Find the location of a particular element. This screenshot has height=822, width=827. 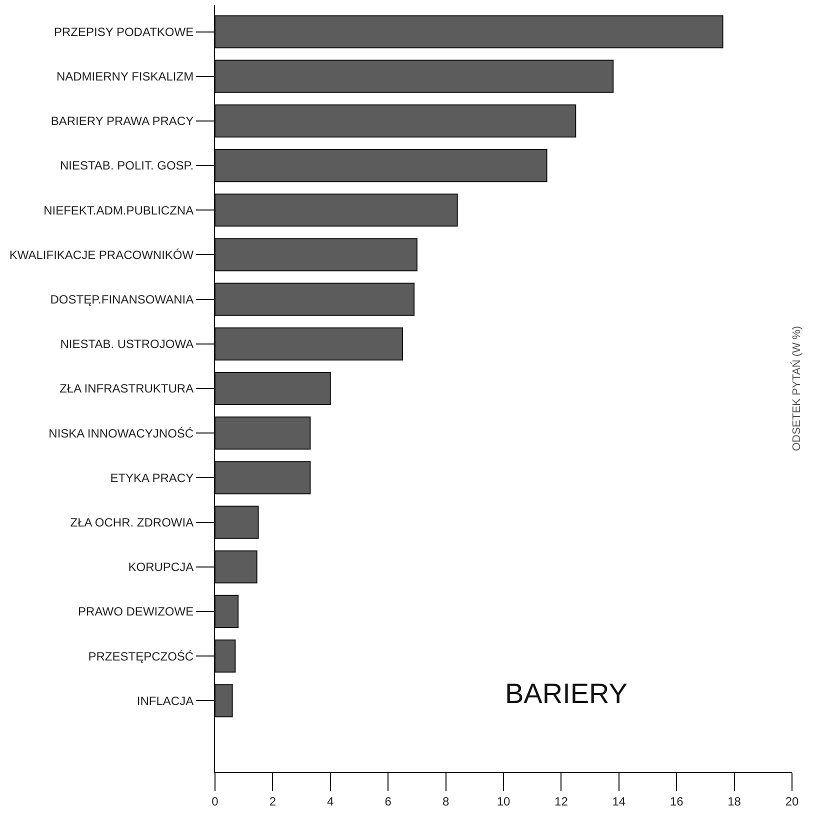

y-tick-label: ZŁA INFRASTRUKTURA is located at coordinates (127, 389).